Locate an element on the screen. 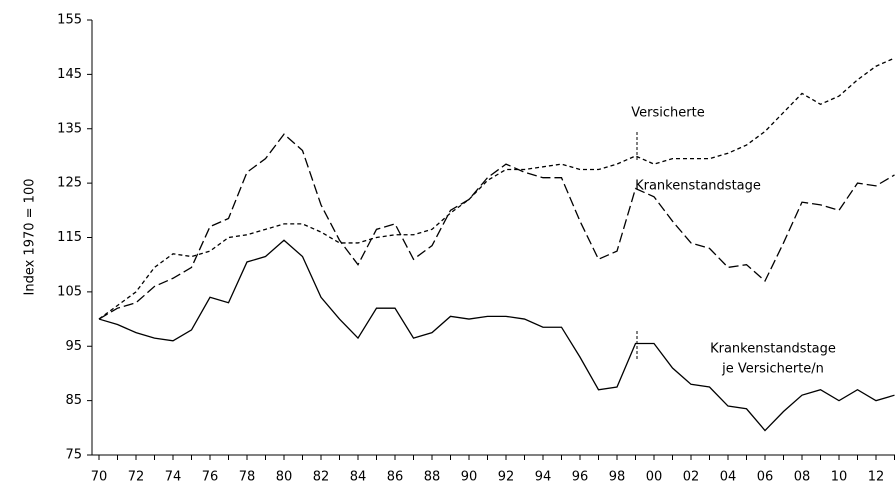 The height and width of the screenshot is (490, 895). annotation: je Versicherte/n is located at coordinates (772, 369).